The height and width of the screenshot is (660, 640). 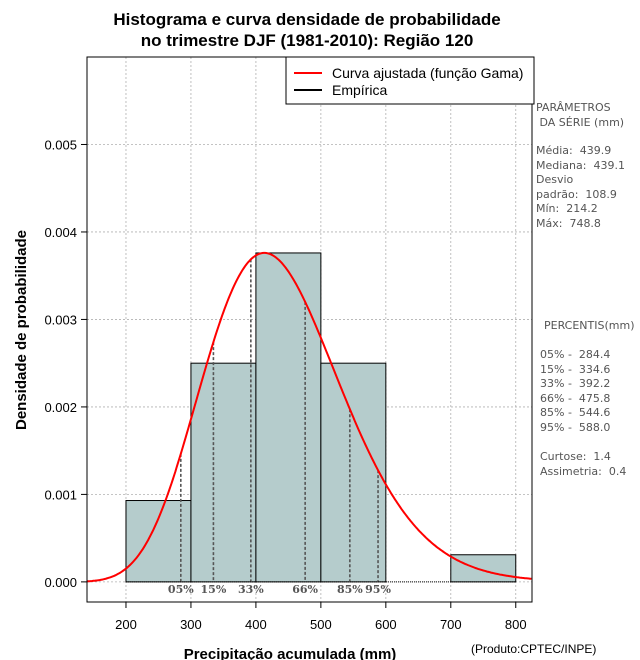 I want to click on y-tick-label-3: 0.003, so click(x=60, y=319).